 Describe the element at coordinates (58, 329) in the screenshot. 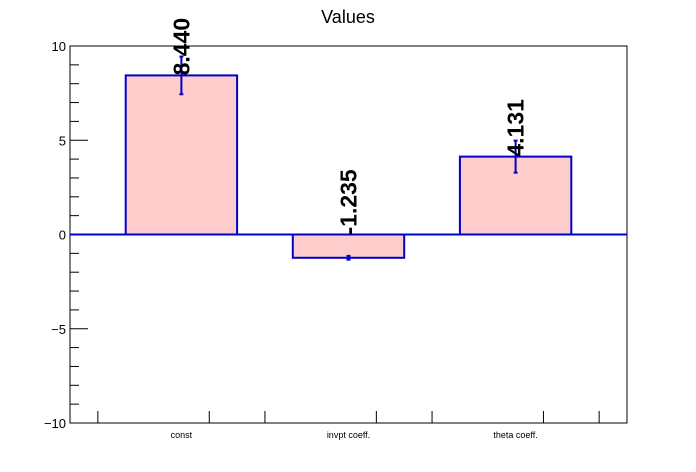

I see `y-tick-label: −5` at that location.